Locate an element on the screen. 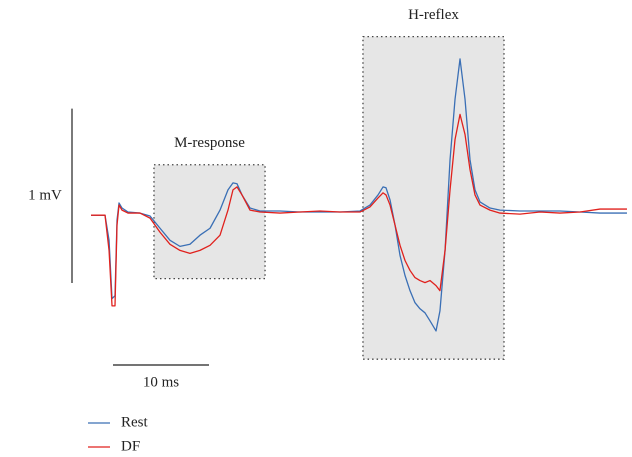  region-label: H-reflex is located at coordinates (433, 15).